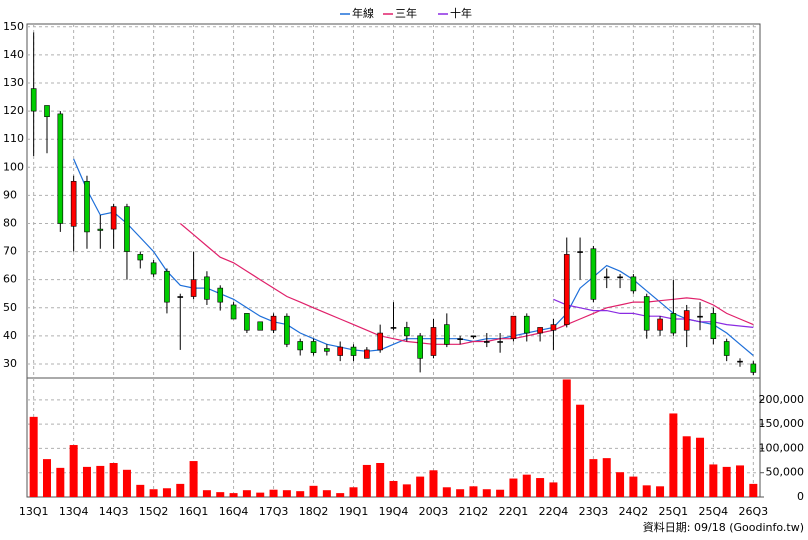  Describe the element at coordinates (394, 511) in the screenshot. I see `x-tick-label: 19Q4` at that location.